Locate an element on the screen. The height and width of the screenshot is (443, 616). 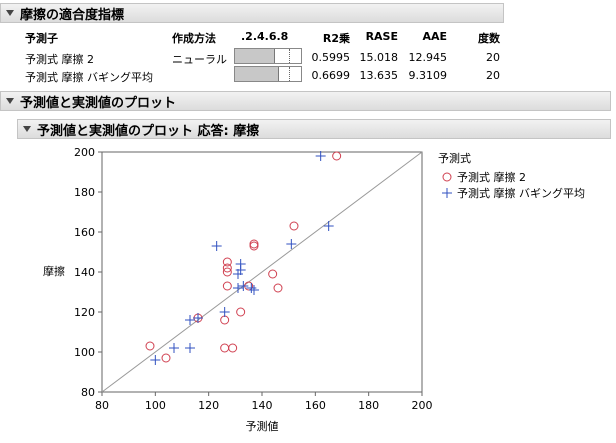
col-header-method: 作成方法 is located at coordinates (194, 38).